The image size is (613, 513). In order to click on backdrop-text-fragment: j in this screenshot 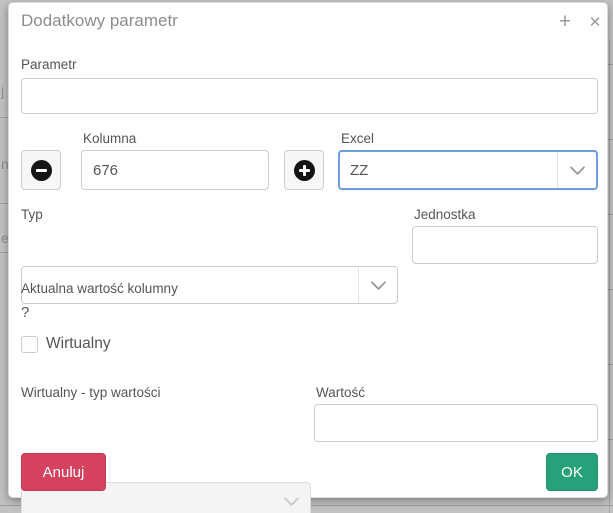, I will do `click(3, 91)`.